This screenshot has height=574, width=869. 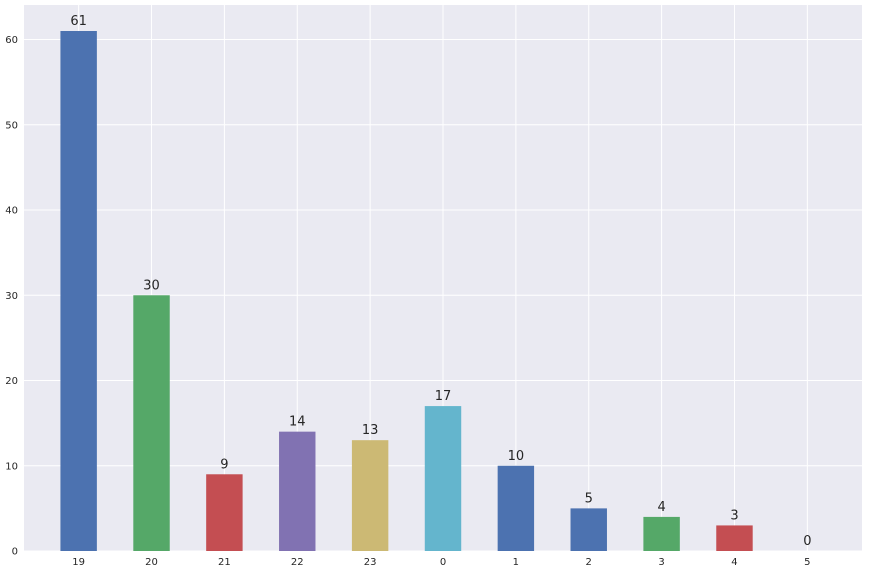 What do you see at coordinates (297, 422) in the screenshot?
I see `data-label-22: 14` at bounding box center [297, 422].